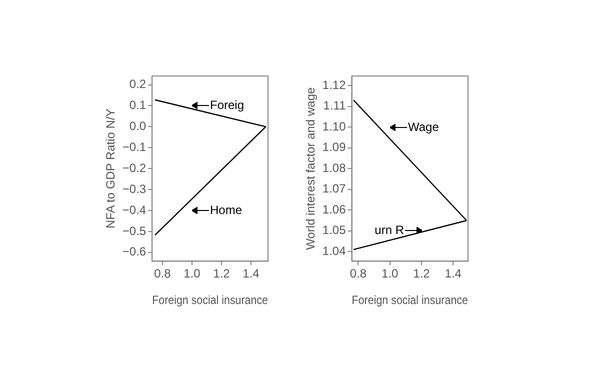 Image resolution: width=612 pixels, height=378 pixels. Describe the element at coordinates (334, 85) in the screenshot. I see `y-tick-label: 1.12` at that location.